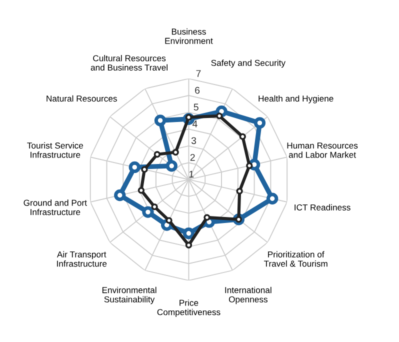 This screenshot has height=342, width=399. What do you see at coordinates (322, 150) in the screenshot?
I see `spoke-label: Human Resources and Labor Market` at bounding box center [322, 150].